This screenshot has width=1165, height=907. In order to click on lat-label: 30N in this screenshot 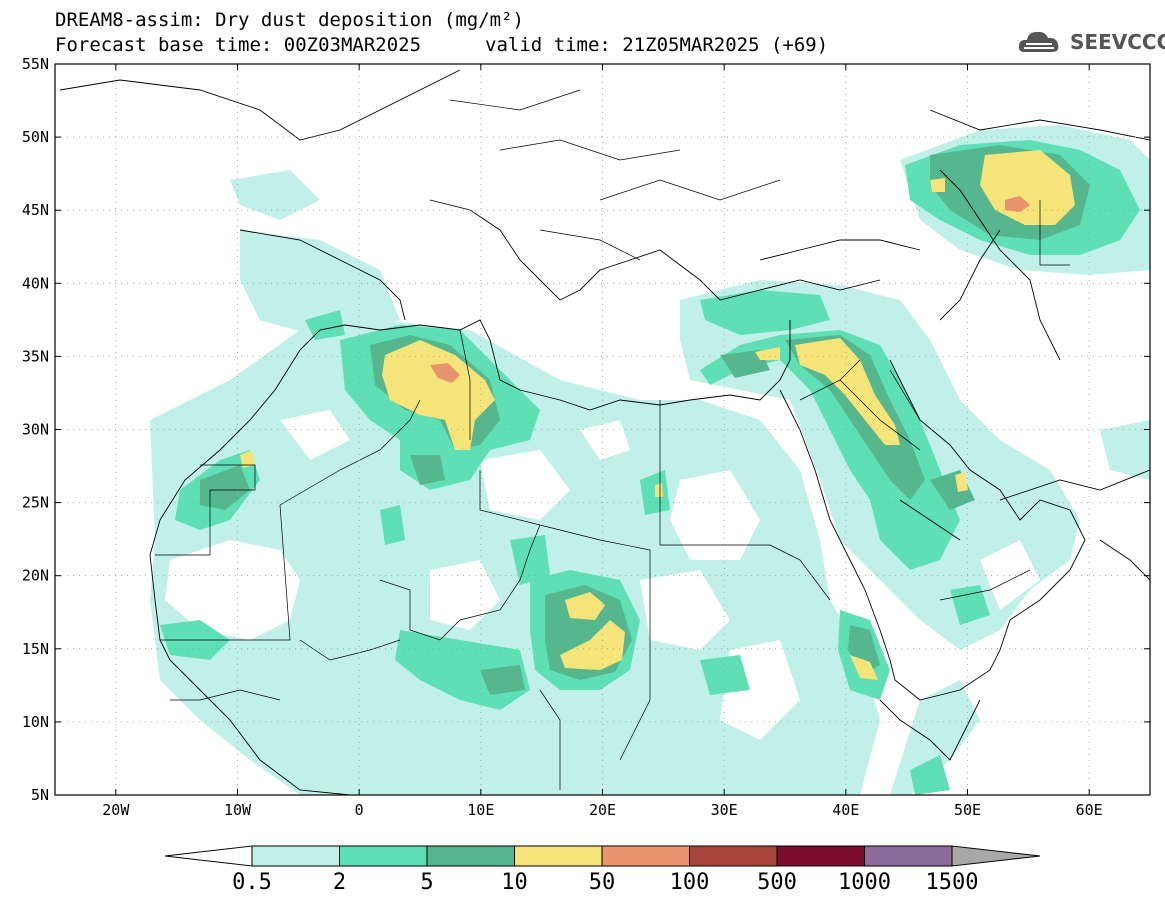, I will do `click(35, 430)`.